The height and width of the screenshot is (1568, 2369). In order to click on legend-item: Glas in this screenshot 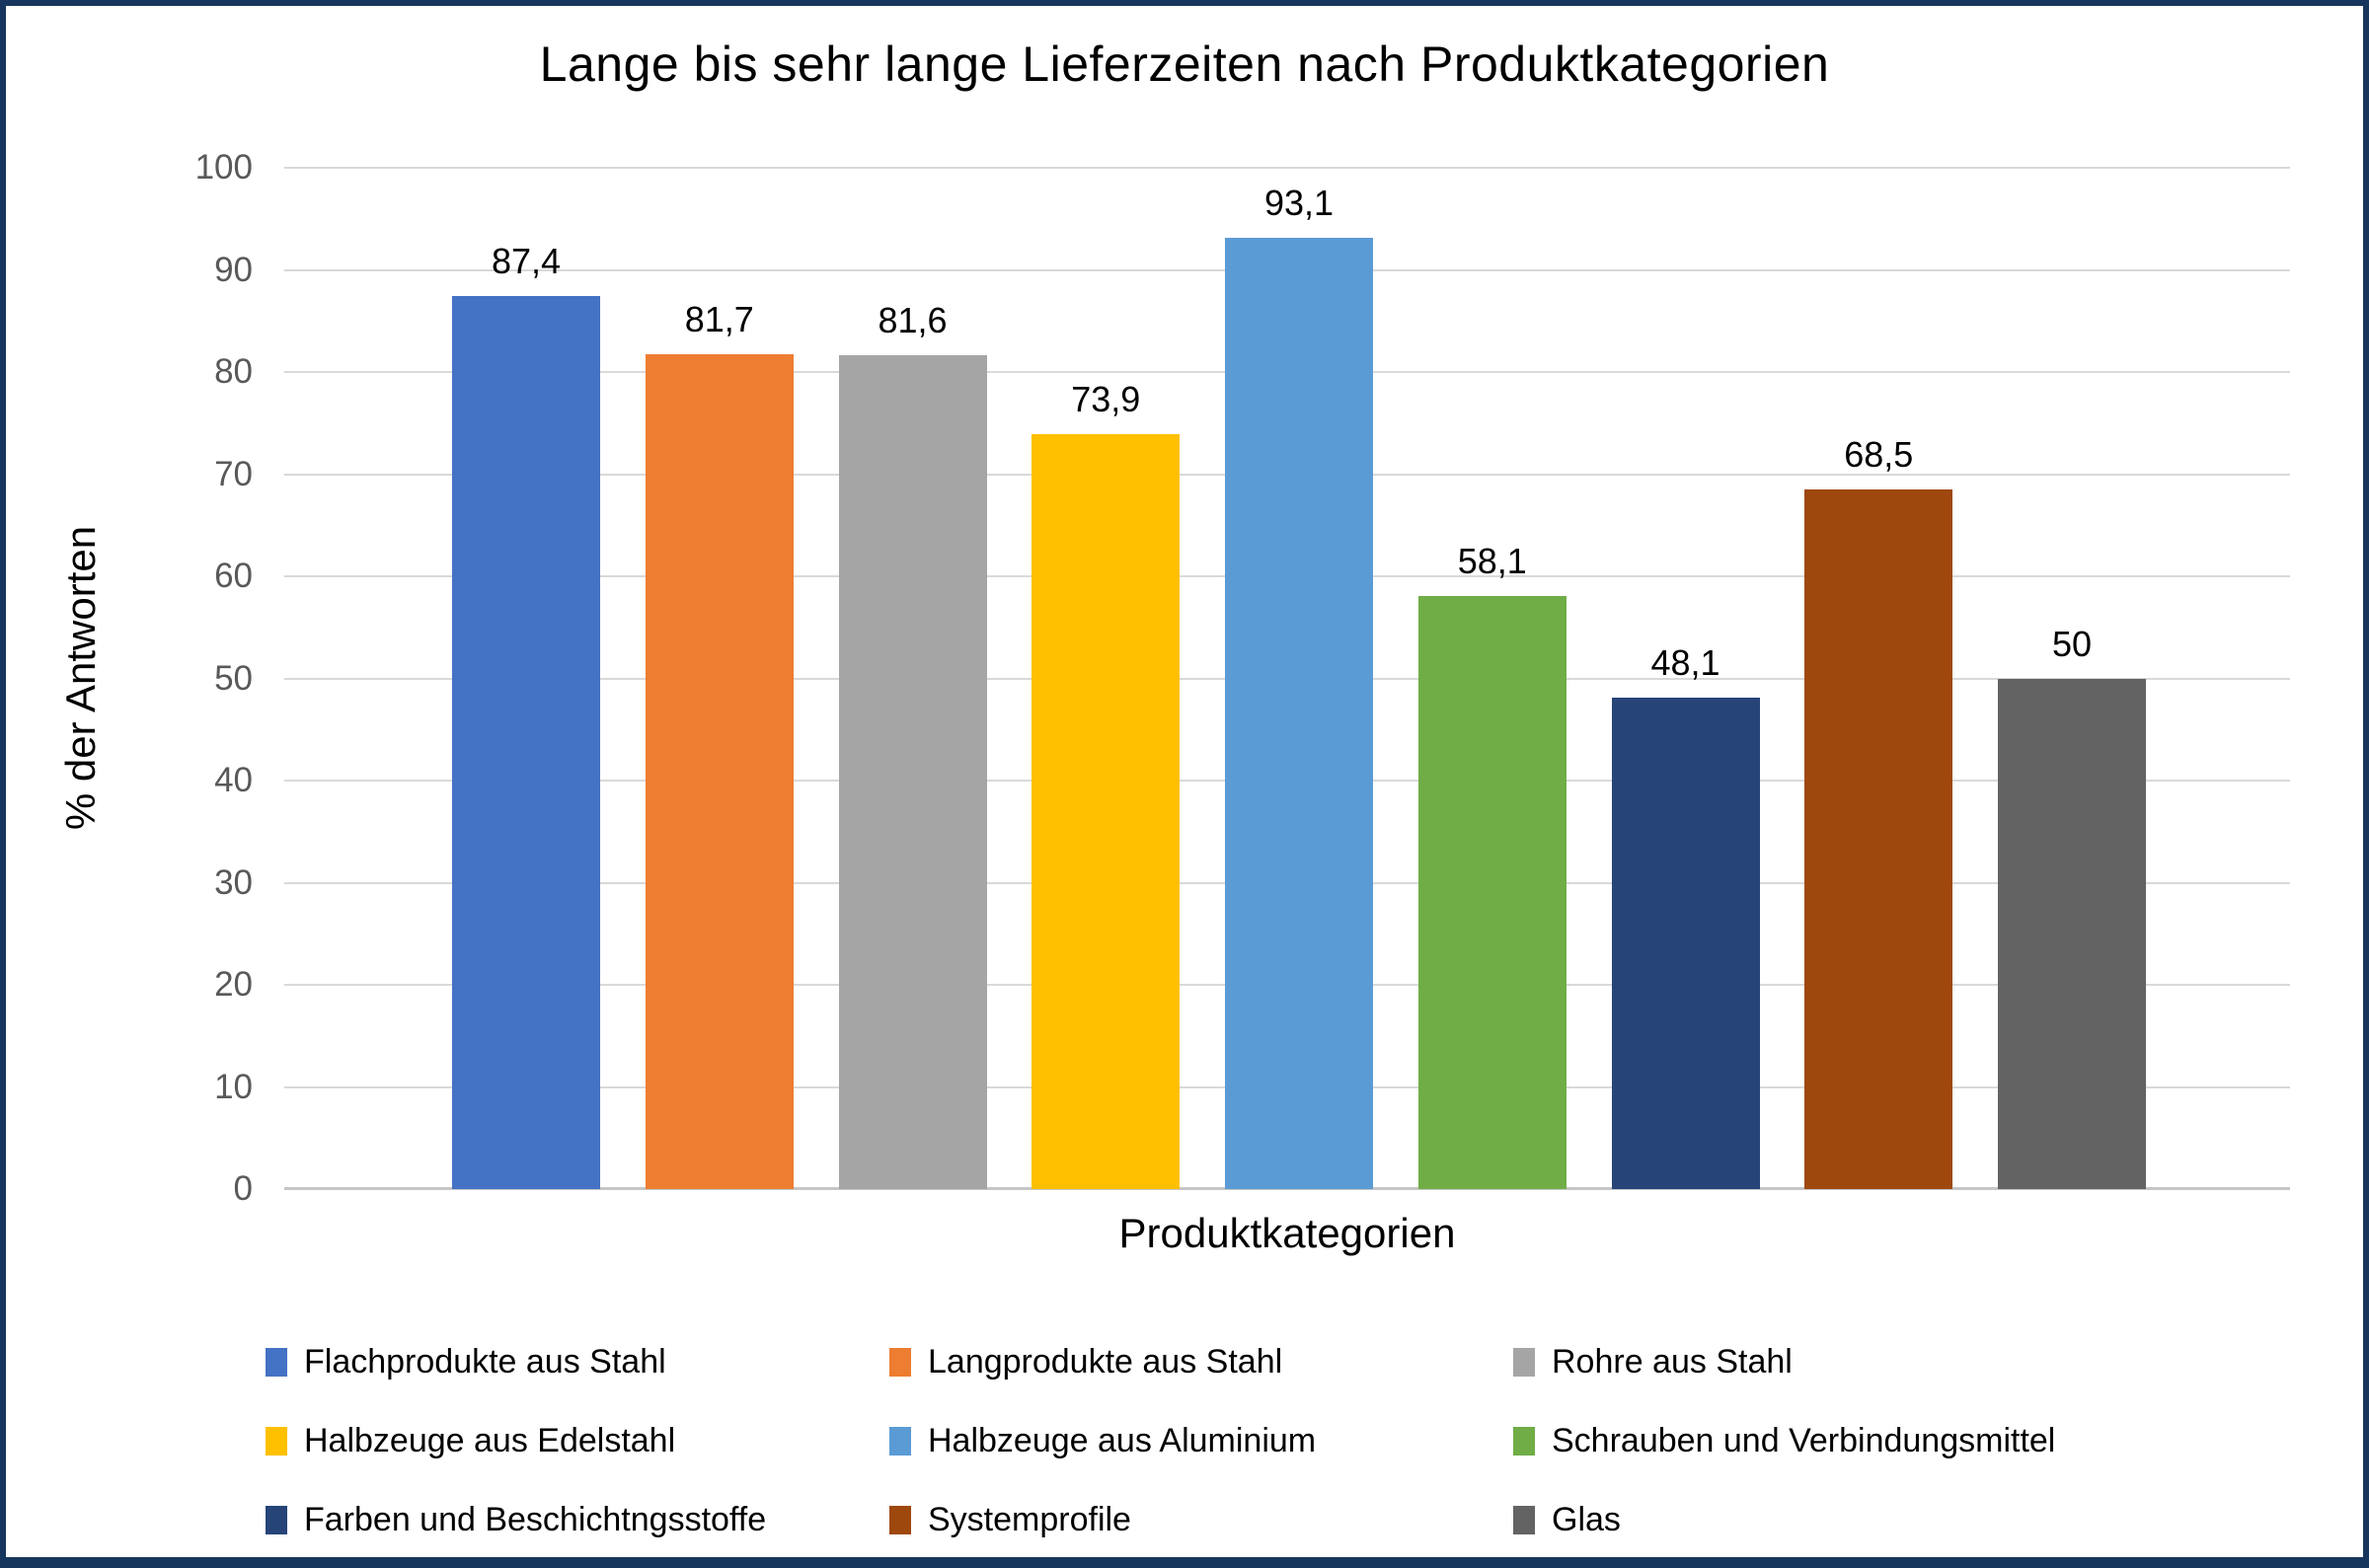, I will do `click(1842, 1518)`.